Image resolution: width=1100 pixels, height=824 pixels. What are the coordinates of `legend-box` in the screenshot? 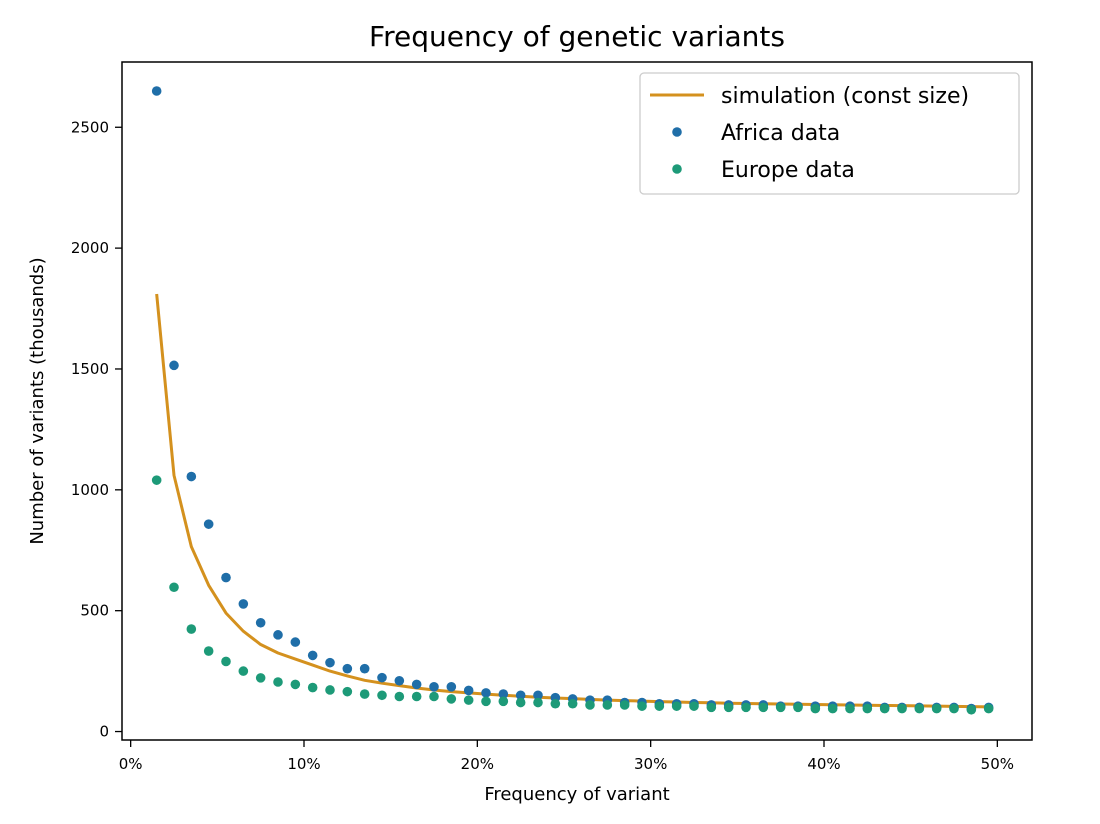 It's located at (829, 133).